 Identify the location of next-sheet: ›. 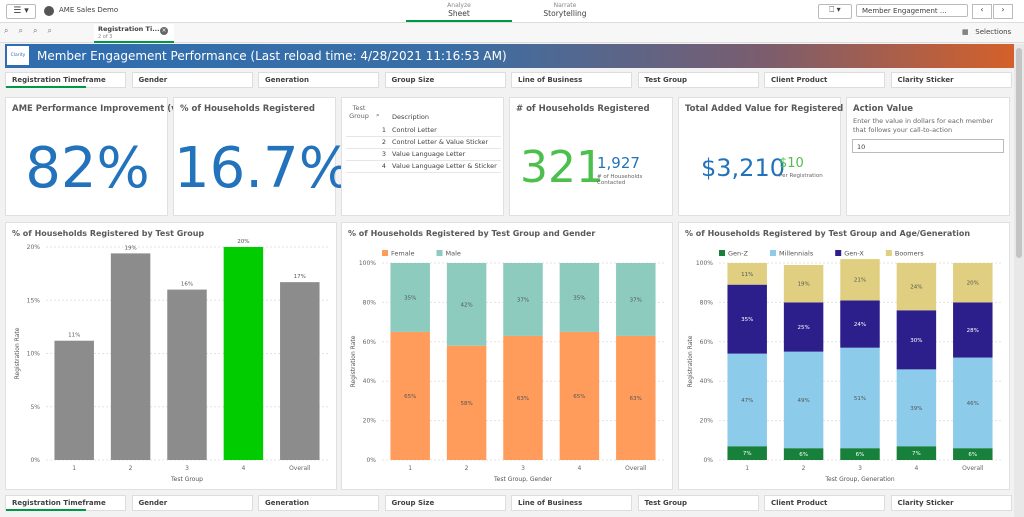
(1003, 11).